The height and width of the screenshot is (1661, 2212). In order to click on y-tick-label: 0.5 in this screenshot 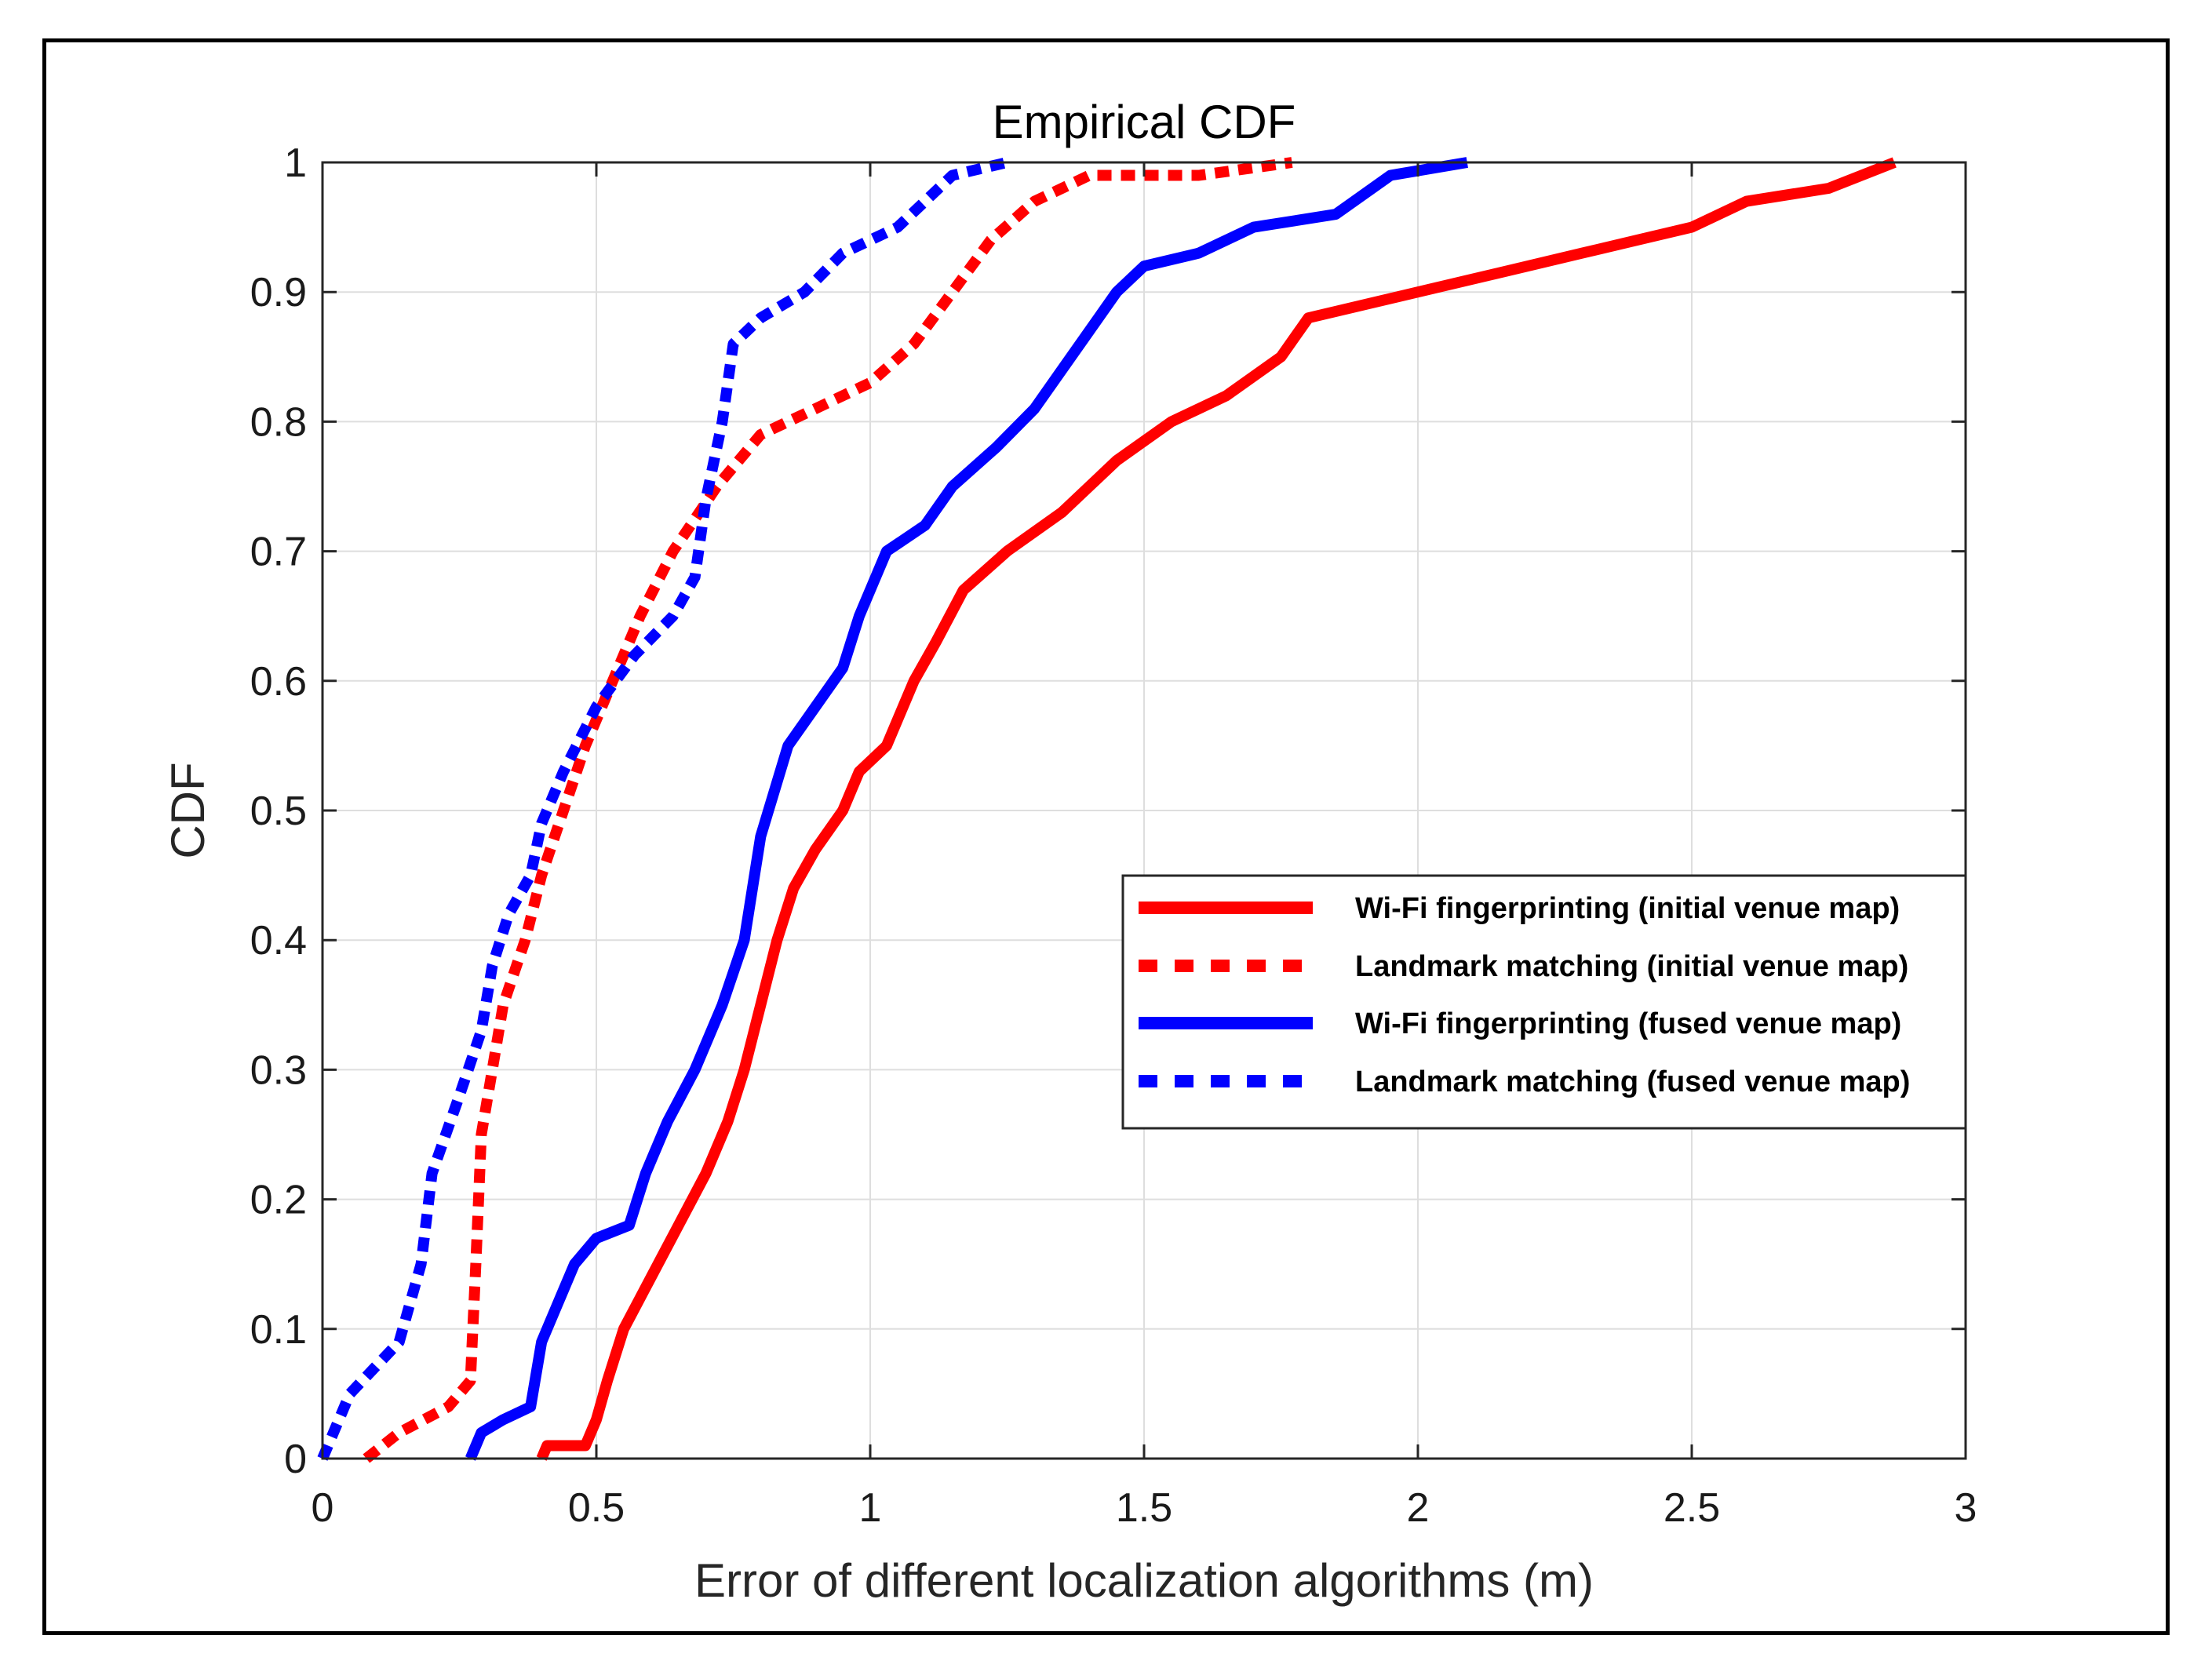, I will do `click(278, 812)`.